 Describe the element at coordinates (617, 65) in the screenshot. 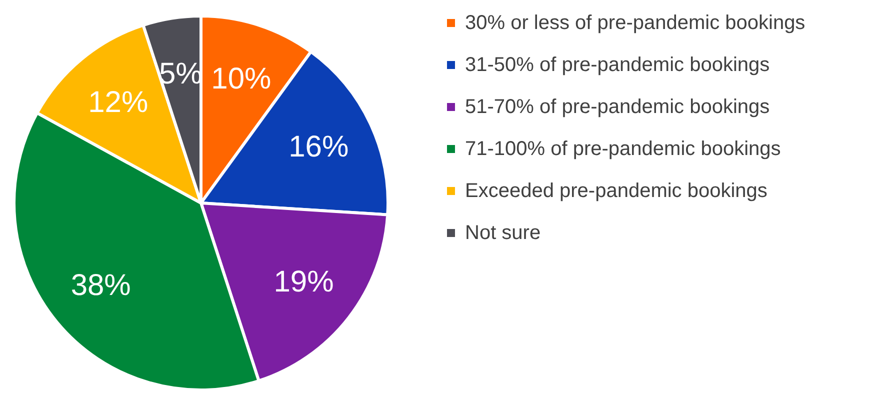

I see `legend-label: 31-50% of pre-pandemic bookings` at that location.